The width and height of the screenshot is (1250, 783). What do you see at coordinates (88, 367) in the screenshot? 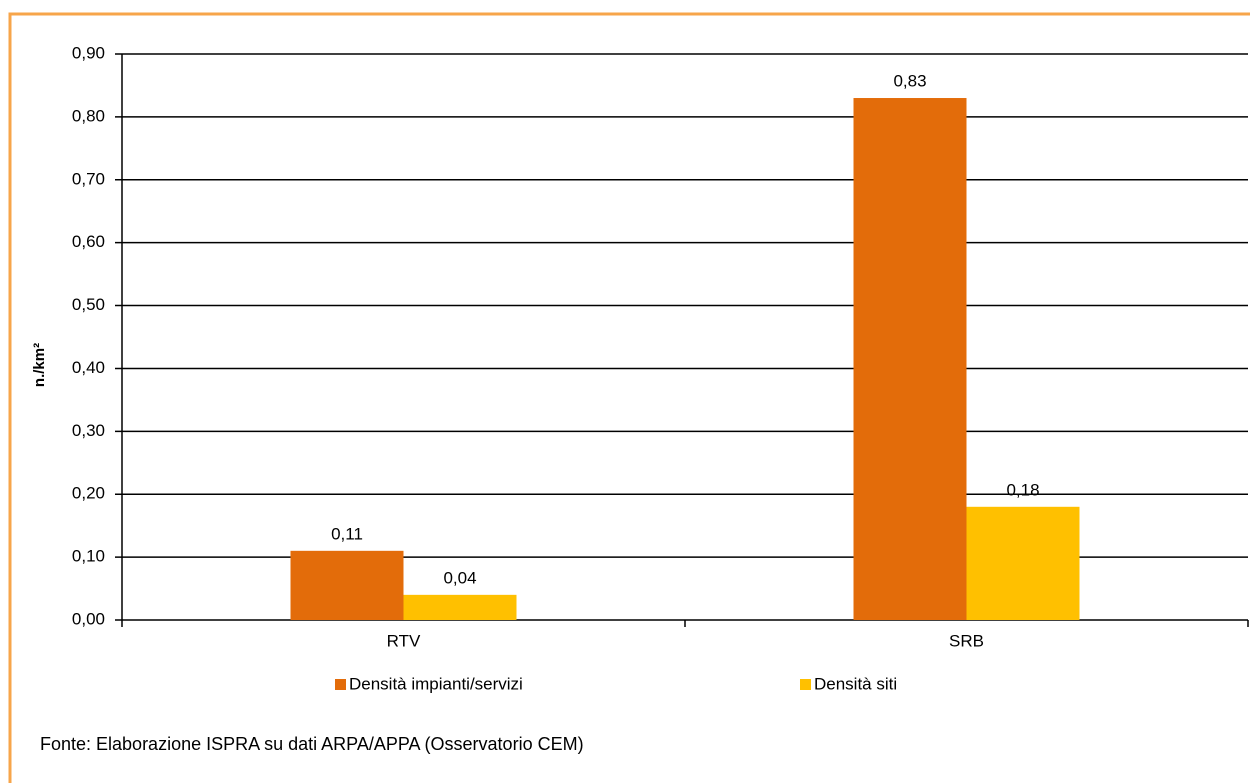
I see `y-tick-label: 0,40` at bounding box center [88, 367].